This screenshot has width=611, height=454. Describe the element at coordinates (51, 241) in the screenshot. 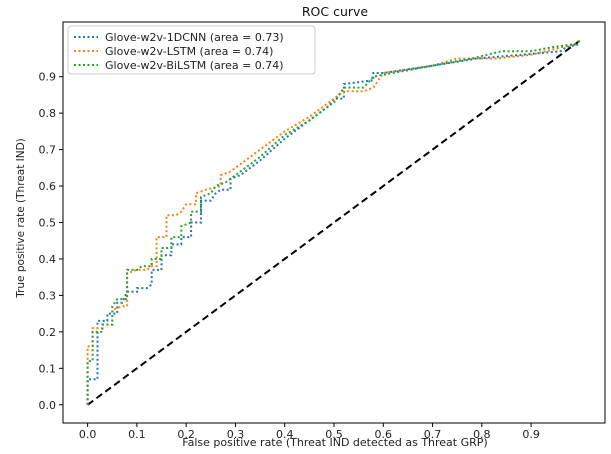

I see `y-axis-ticks: 0.0 0.1 0.2 0.3 0.4 0.5 0.6 0.7 0.8 0.9` at that location.